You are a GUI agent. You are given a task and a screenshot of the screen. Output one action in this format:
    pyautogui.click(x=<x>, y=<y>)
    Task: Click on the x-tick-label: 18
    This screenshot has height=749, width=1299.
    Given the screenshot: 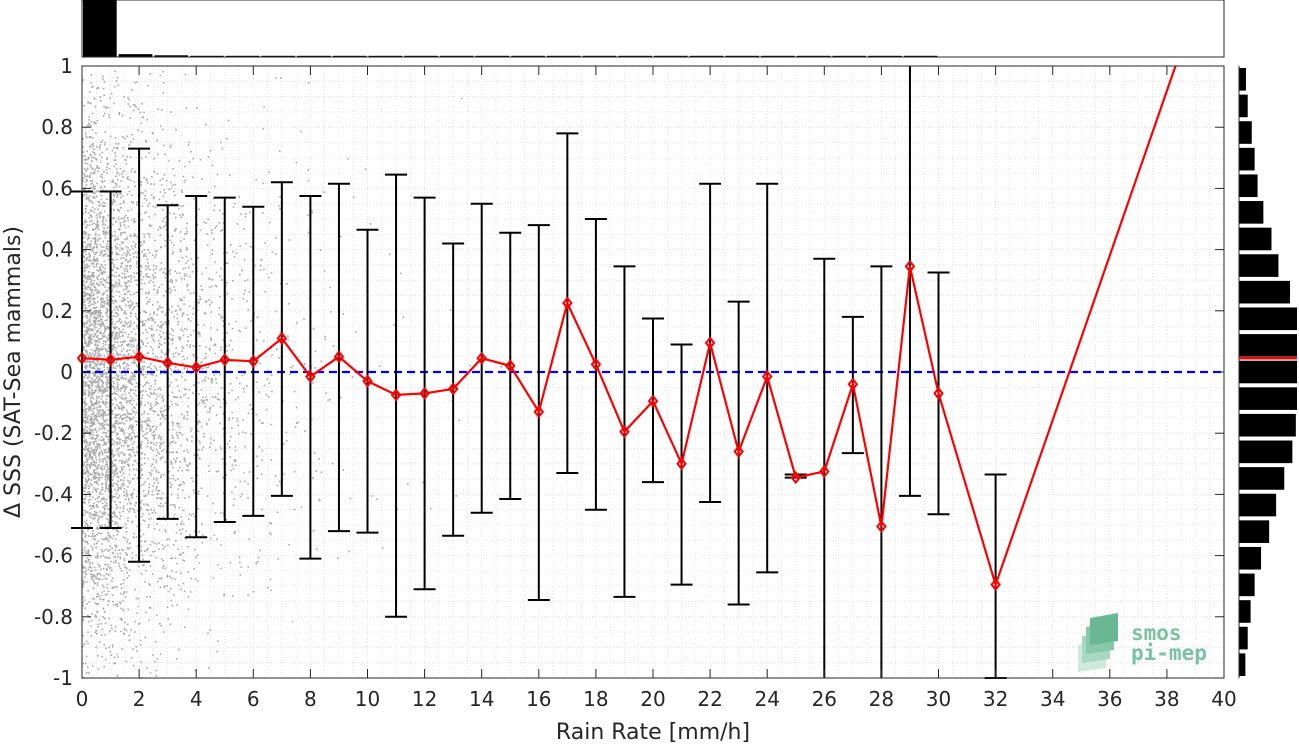 What is the action you would take?
    pyautogui.click(x=595, y=699)
    